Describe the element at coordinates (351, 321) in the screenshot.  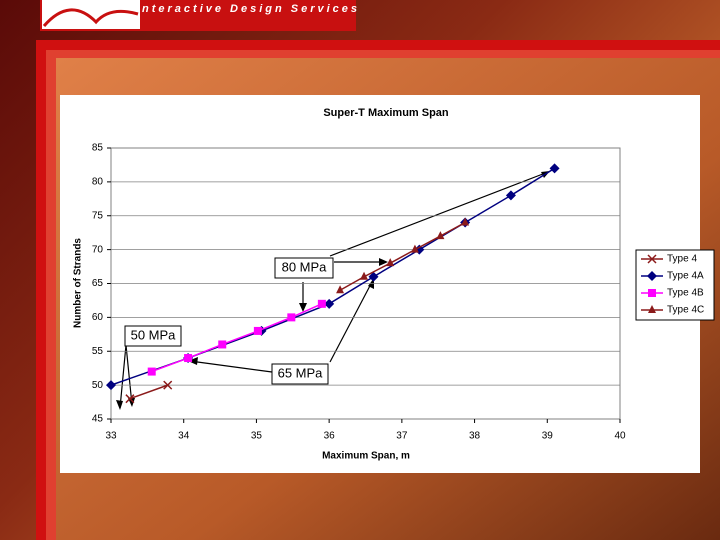
I see `arrow-65b` at that location.